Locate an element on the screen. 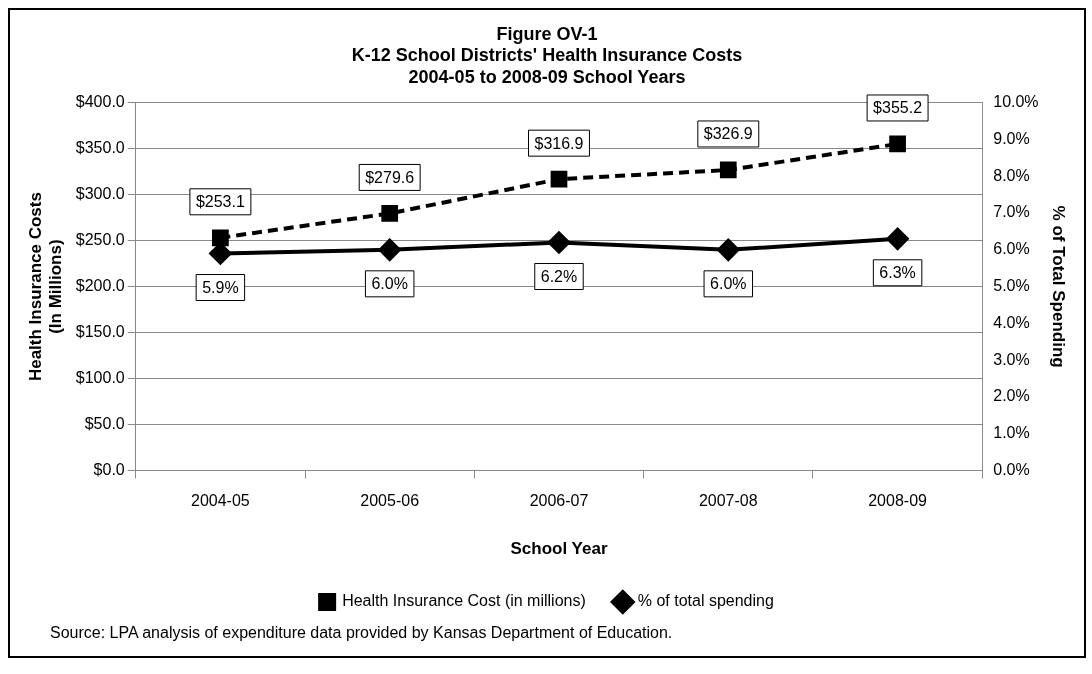 The image size is (1092, 674). y2-tick-label: 4.0% is located at coordinates (1011, 322).